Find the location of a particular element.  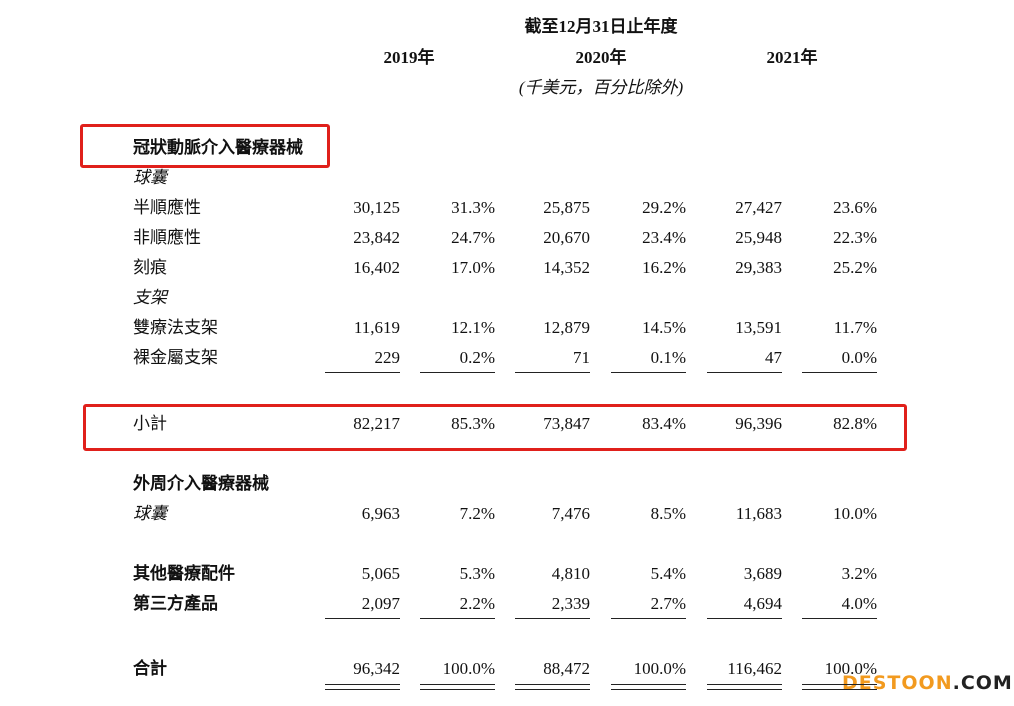

row-label: 冠狀動脈介入醫療器械 is located at coordinates (218, 147).